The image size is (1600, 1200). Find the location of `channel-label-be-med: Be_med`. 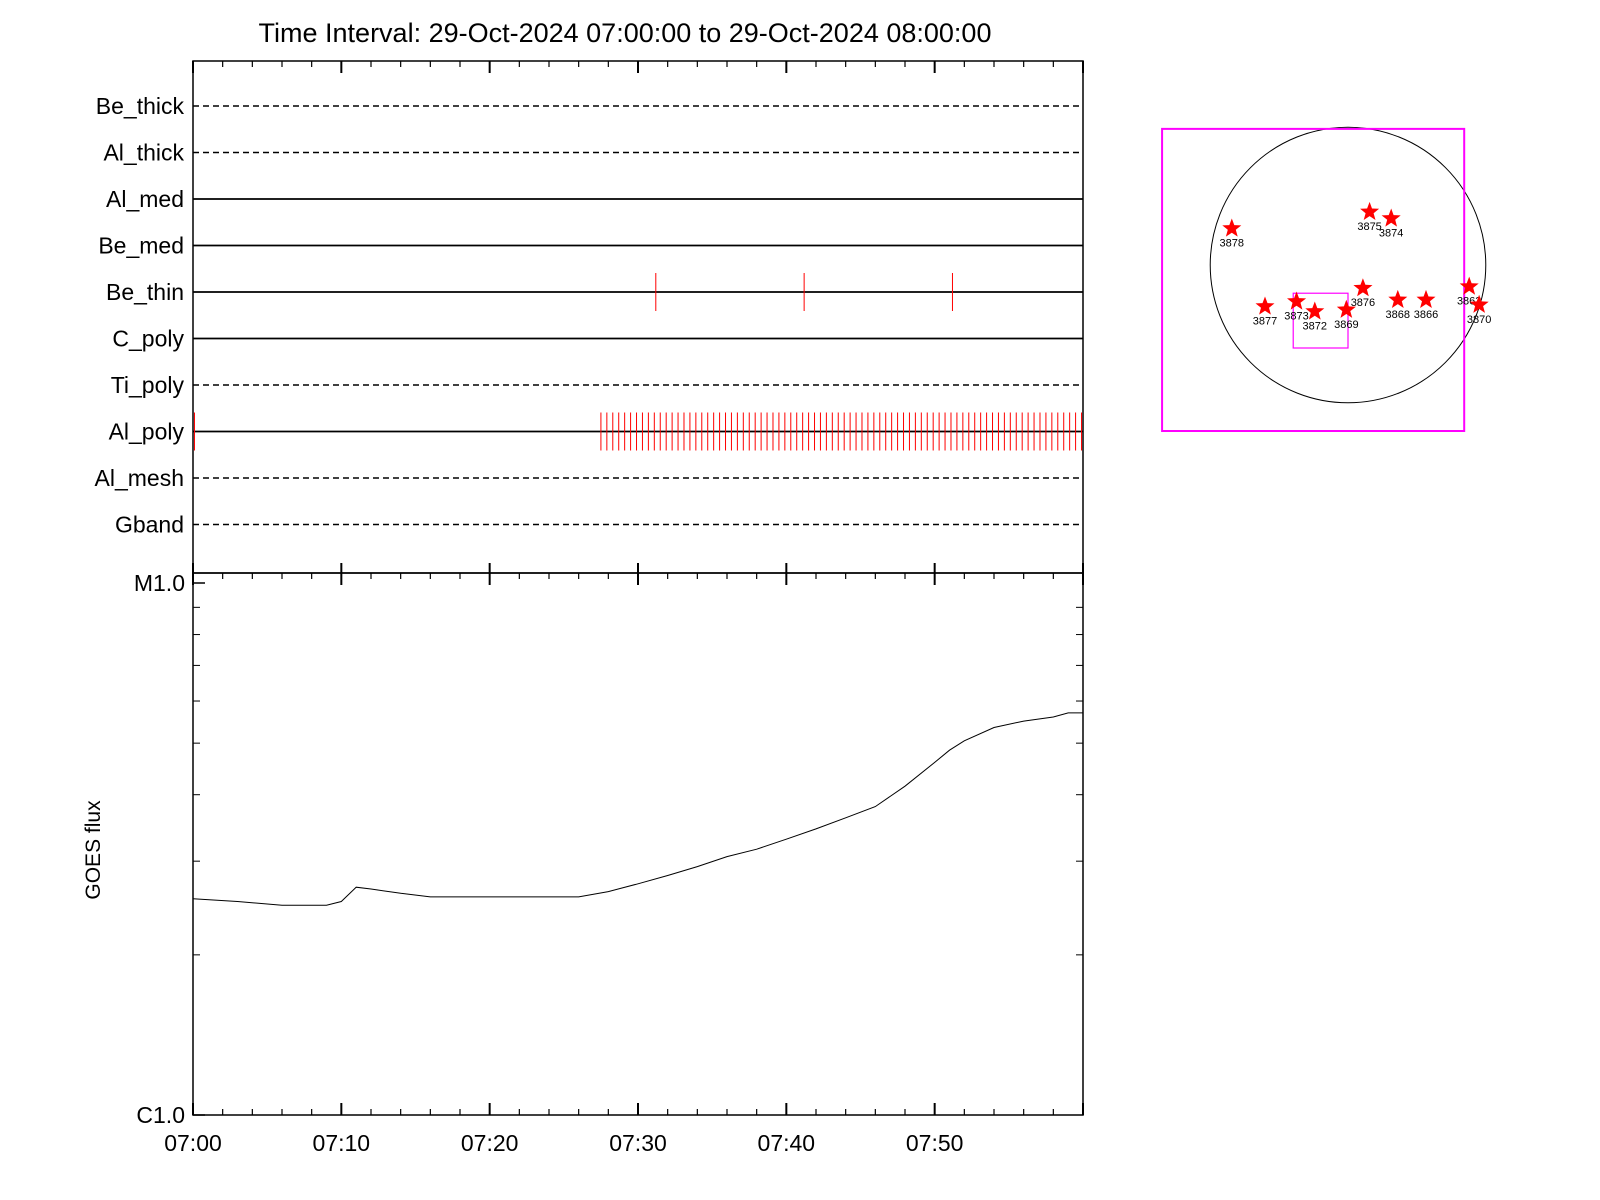

channel-label-be-med: Be_med is located at coordinates (141, 246).